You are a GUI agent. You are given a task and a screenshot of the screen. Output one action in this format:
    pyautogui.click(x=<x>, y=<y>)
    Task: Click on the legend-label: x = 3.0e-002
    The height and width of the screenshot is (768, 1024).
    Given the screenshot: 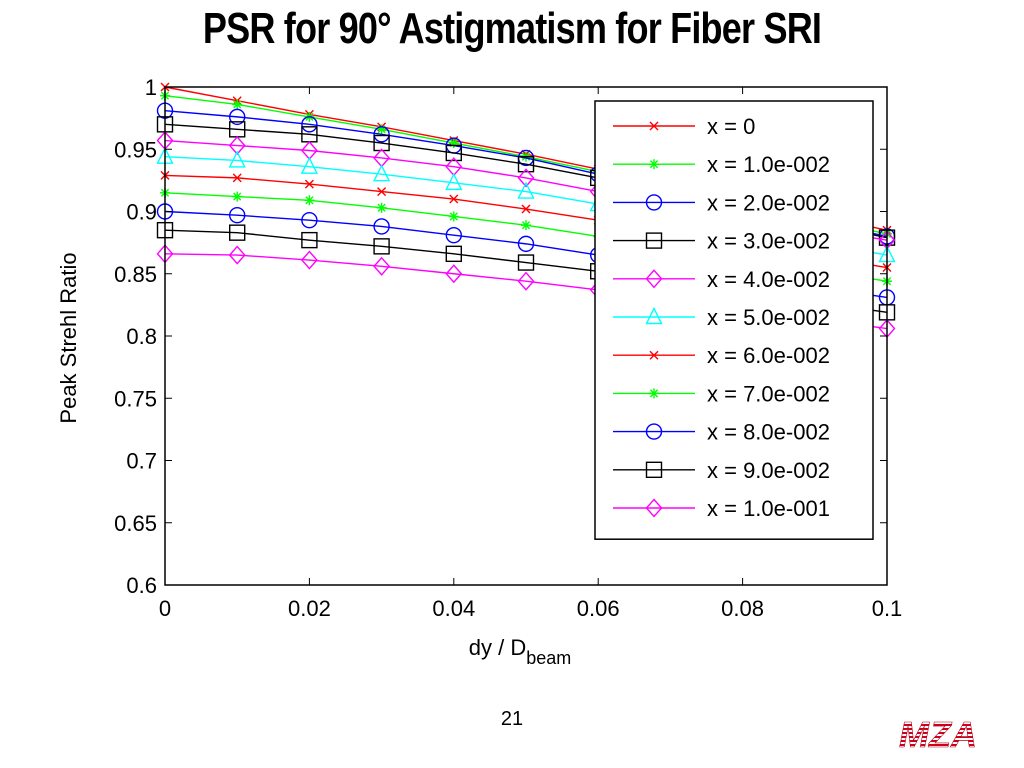 What is the action you would take?
    pyautogui.click(x=768, y=241)
    